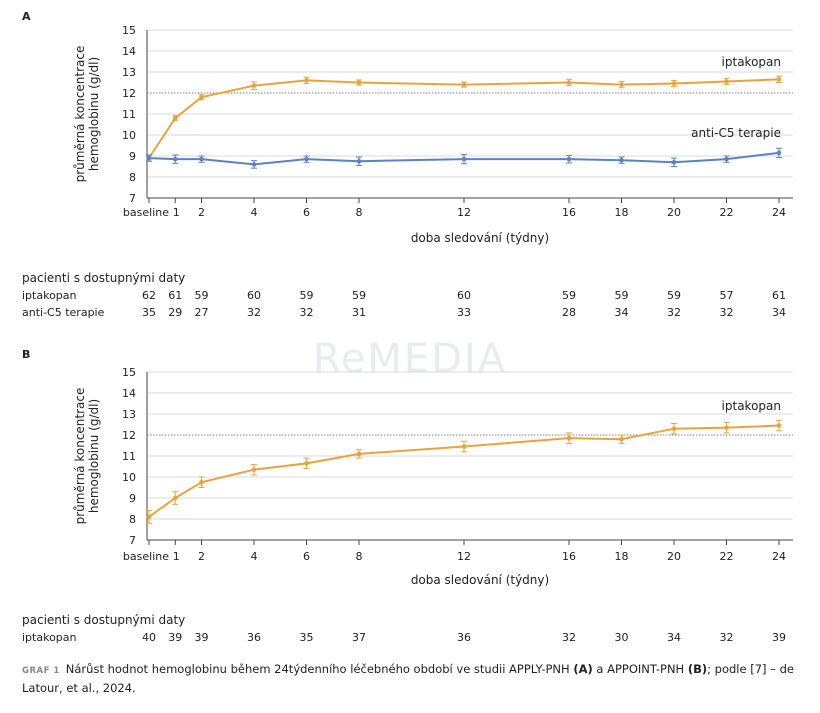 The height and width of the screenshot is (713, 820). Describe the element at coordinates (132, 519) in the screenshot. I see `panel-b-y-tick-label: 8` at that location.